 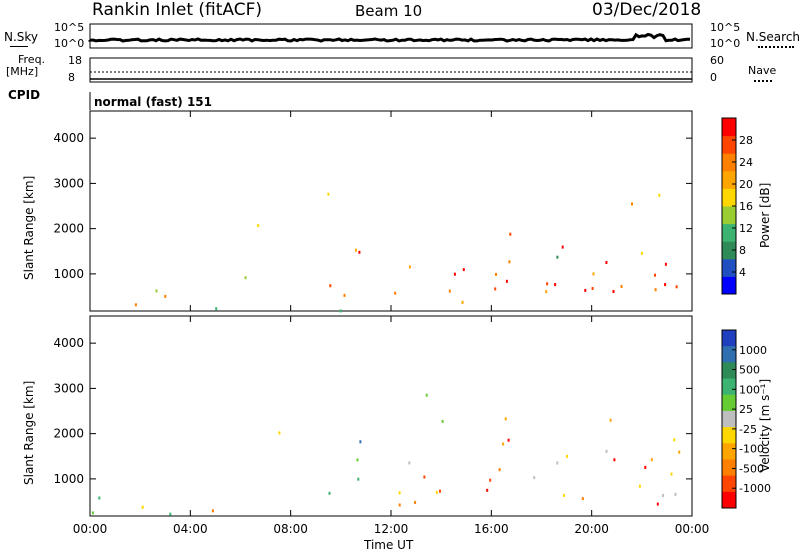 I want to click on nave-tick-high: 60, so click(x=717, y=60).